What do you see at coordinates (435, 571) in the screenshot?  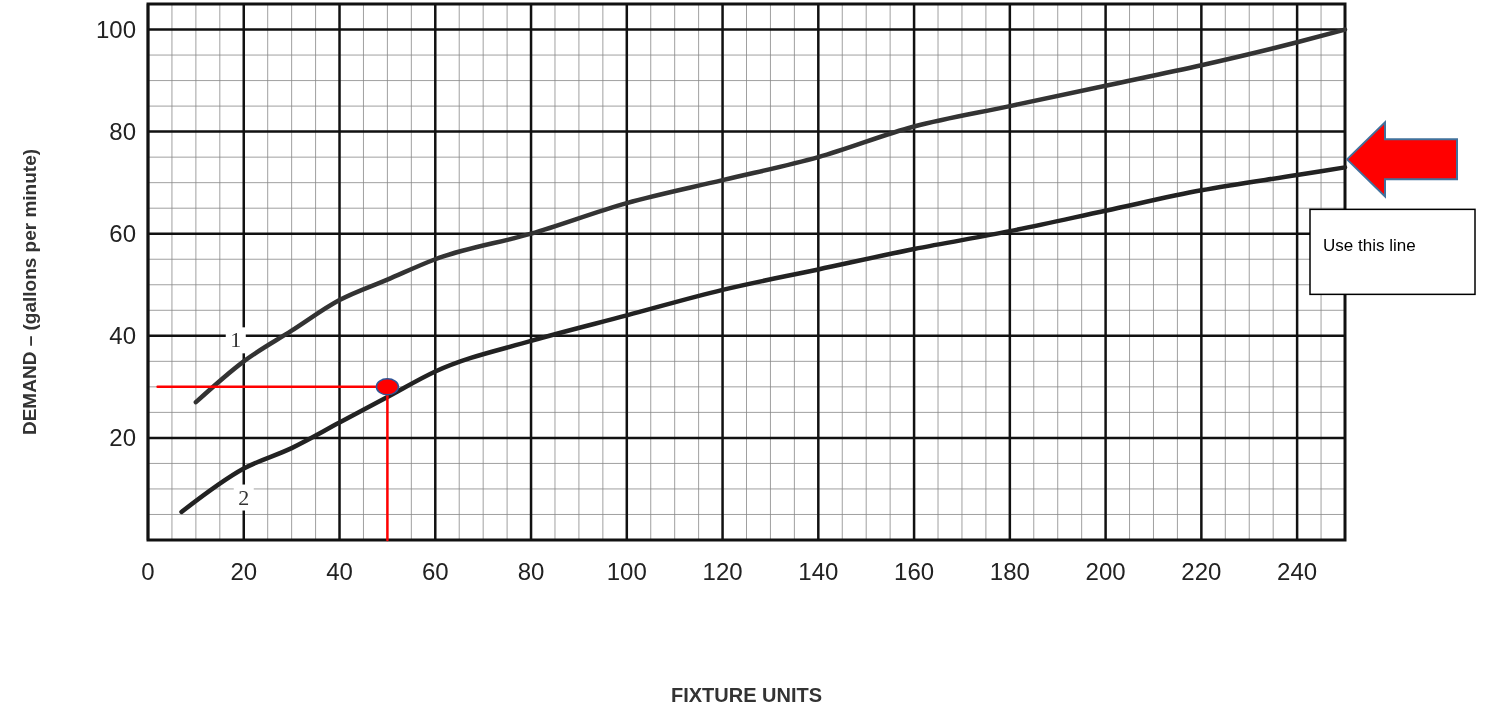 I see `x-tick-label: 60` at bounding box center [435, 571].